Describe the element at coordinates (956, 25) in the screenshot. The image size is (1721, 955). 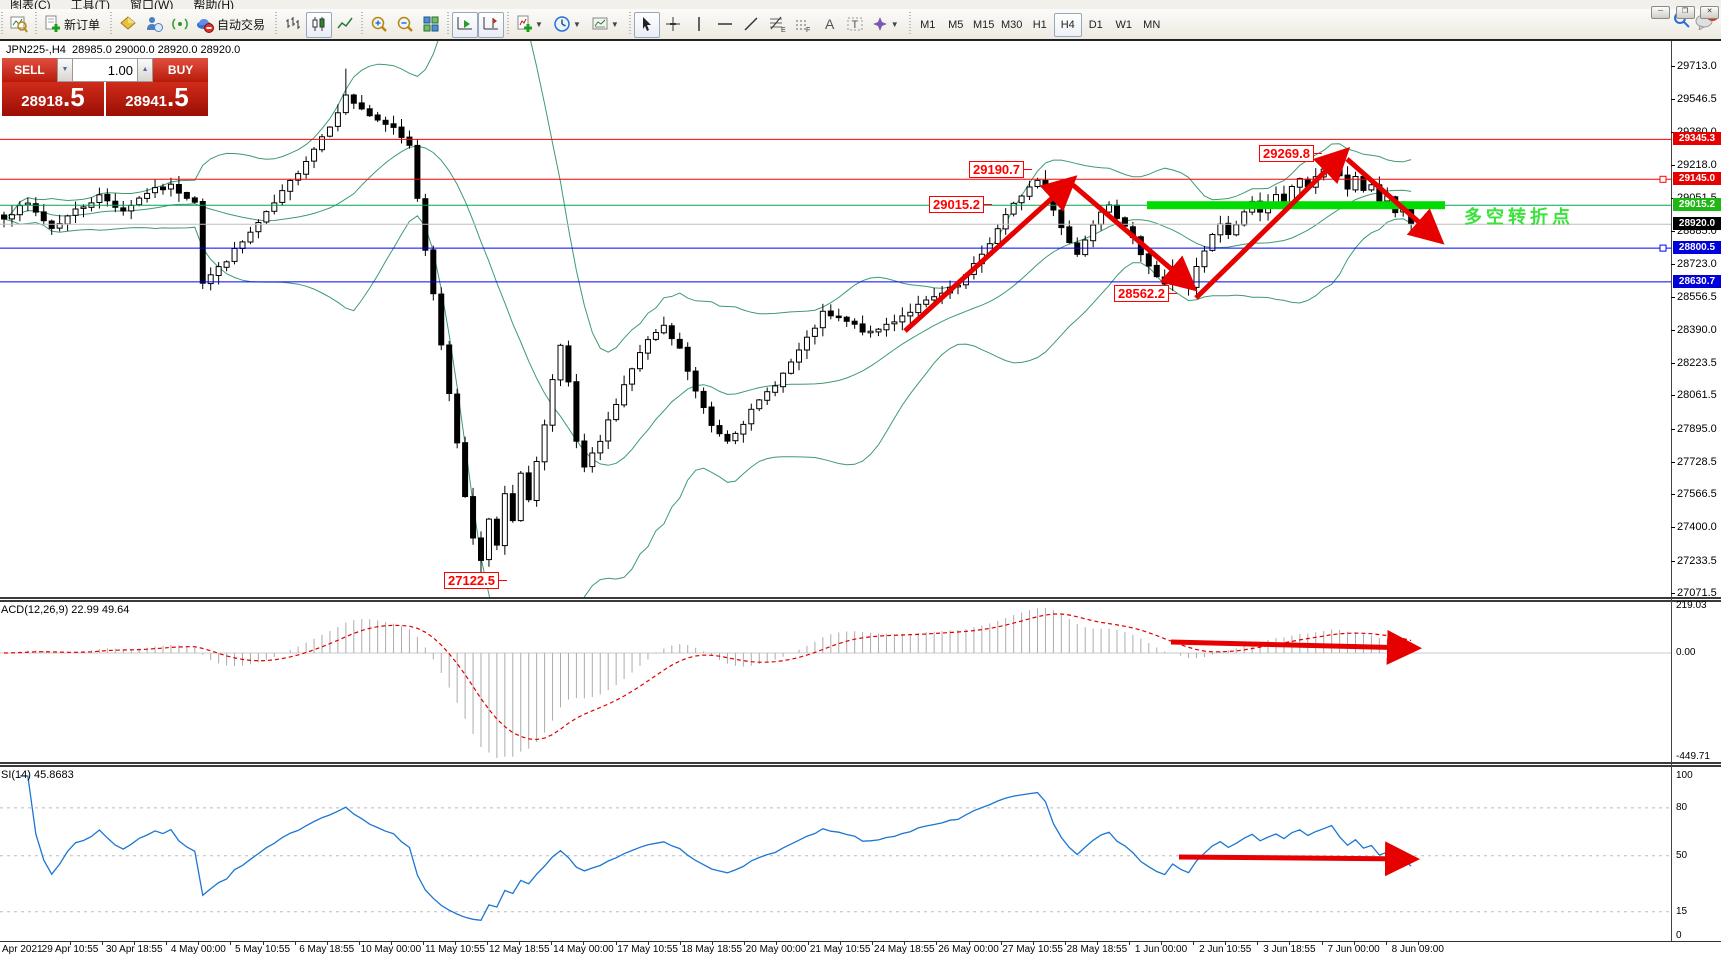
I see `timeframe-button-M5: M5` at that location.